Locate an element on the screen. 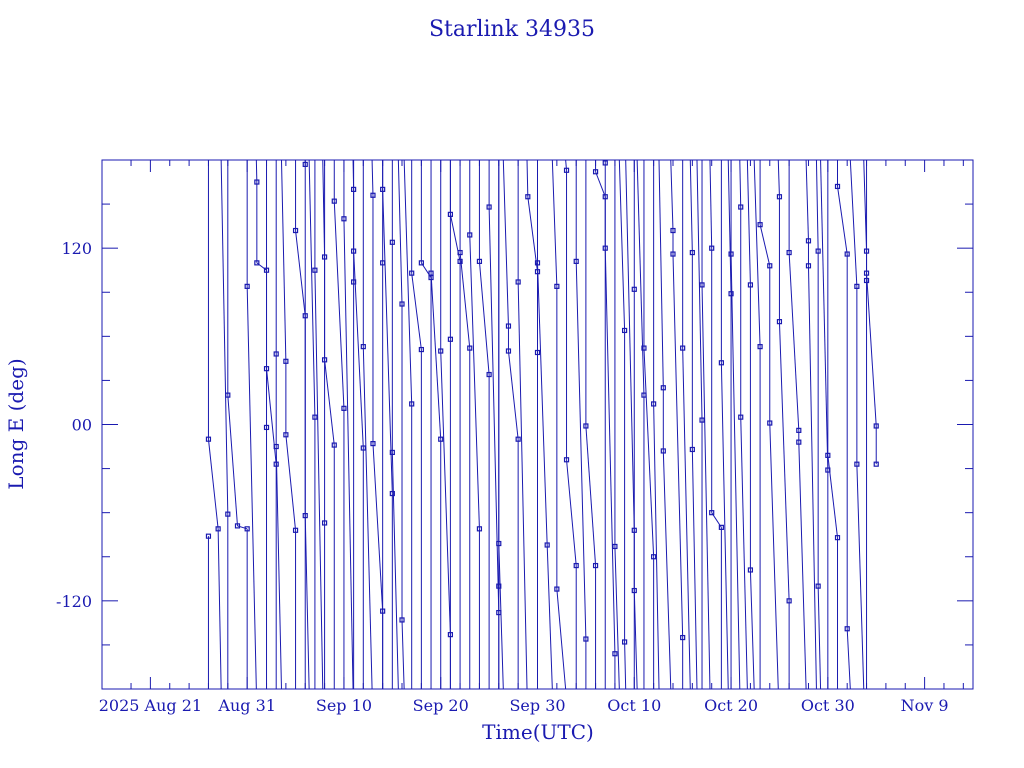  x-axis-label: Time(UTC) is located at coordinates (538, 732).